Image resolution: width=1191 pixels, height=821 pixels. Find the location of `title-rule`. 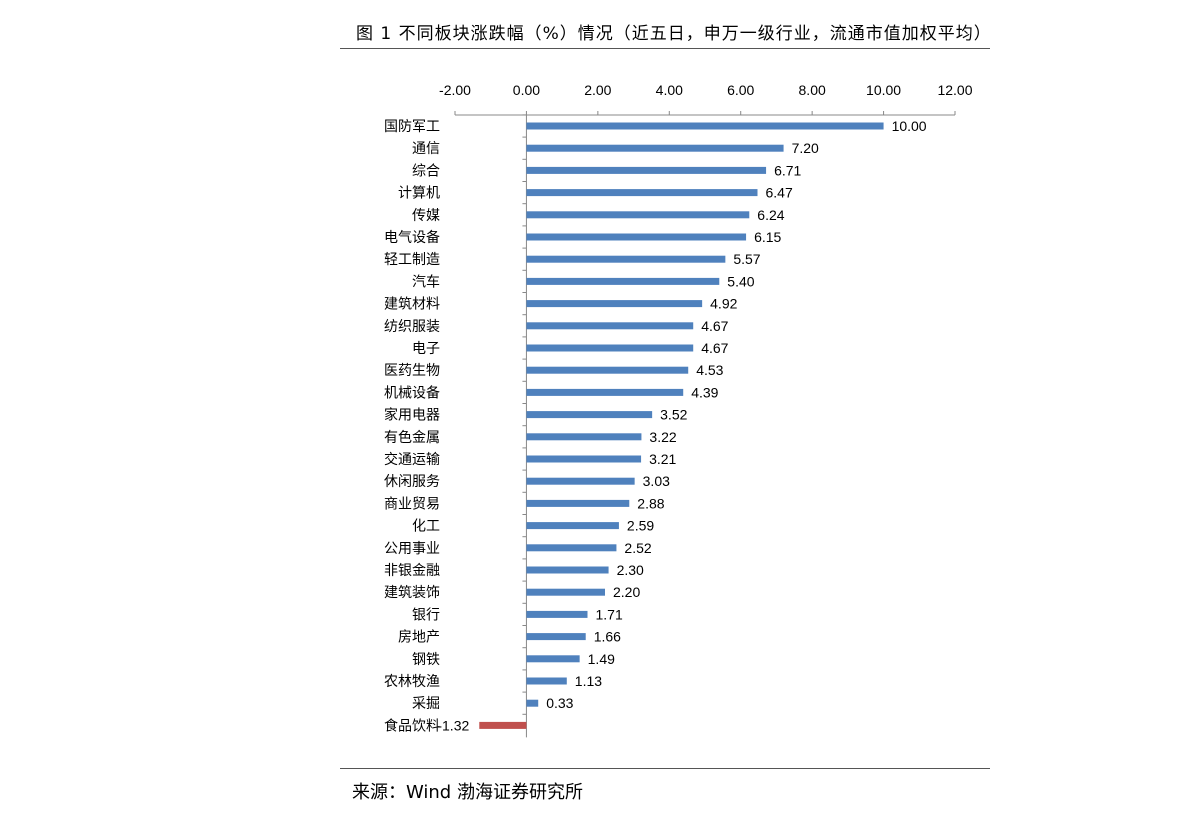

title-rule is located at coordinates (665, 48).